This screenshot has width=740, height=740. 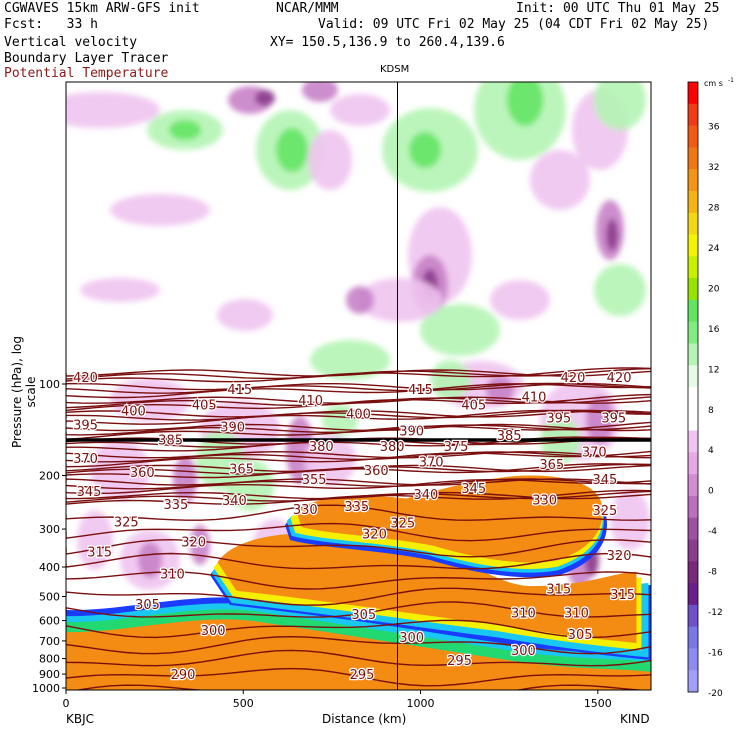 I want to click on colorbar-frame, so click(x=693, y=387).